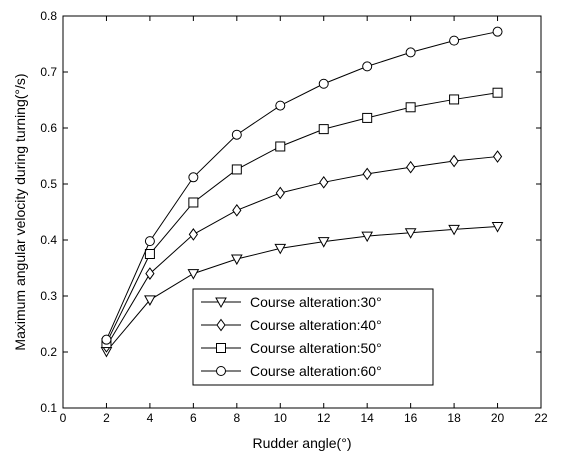 Image resolution: width=567 pixels, height=453 pixels. Describe the element at coordinates (324, 418) in the screenshot. I see `x-tick-label: 12` at that location.